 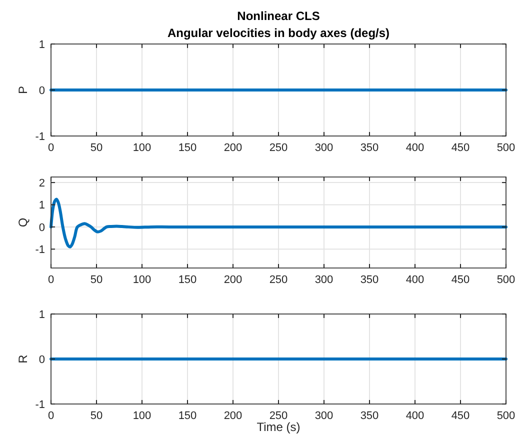 I want to click on x-axis-title: Time (s), so click(x=278, y=427).